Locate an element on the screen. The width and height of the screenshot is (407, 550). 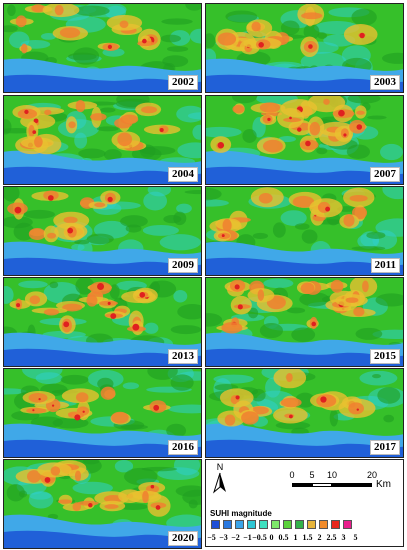
scale-label-20: 20 is located at coordinates (372, 475).